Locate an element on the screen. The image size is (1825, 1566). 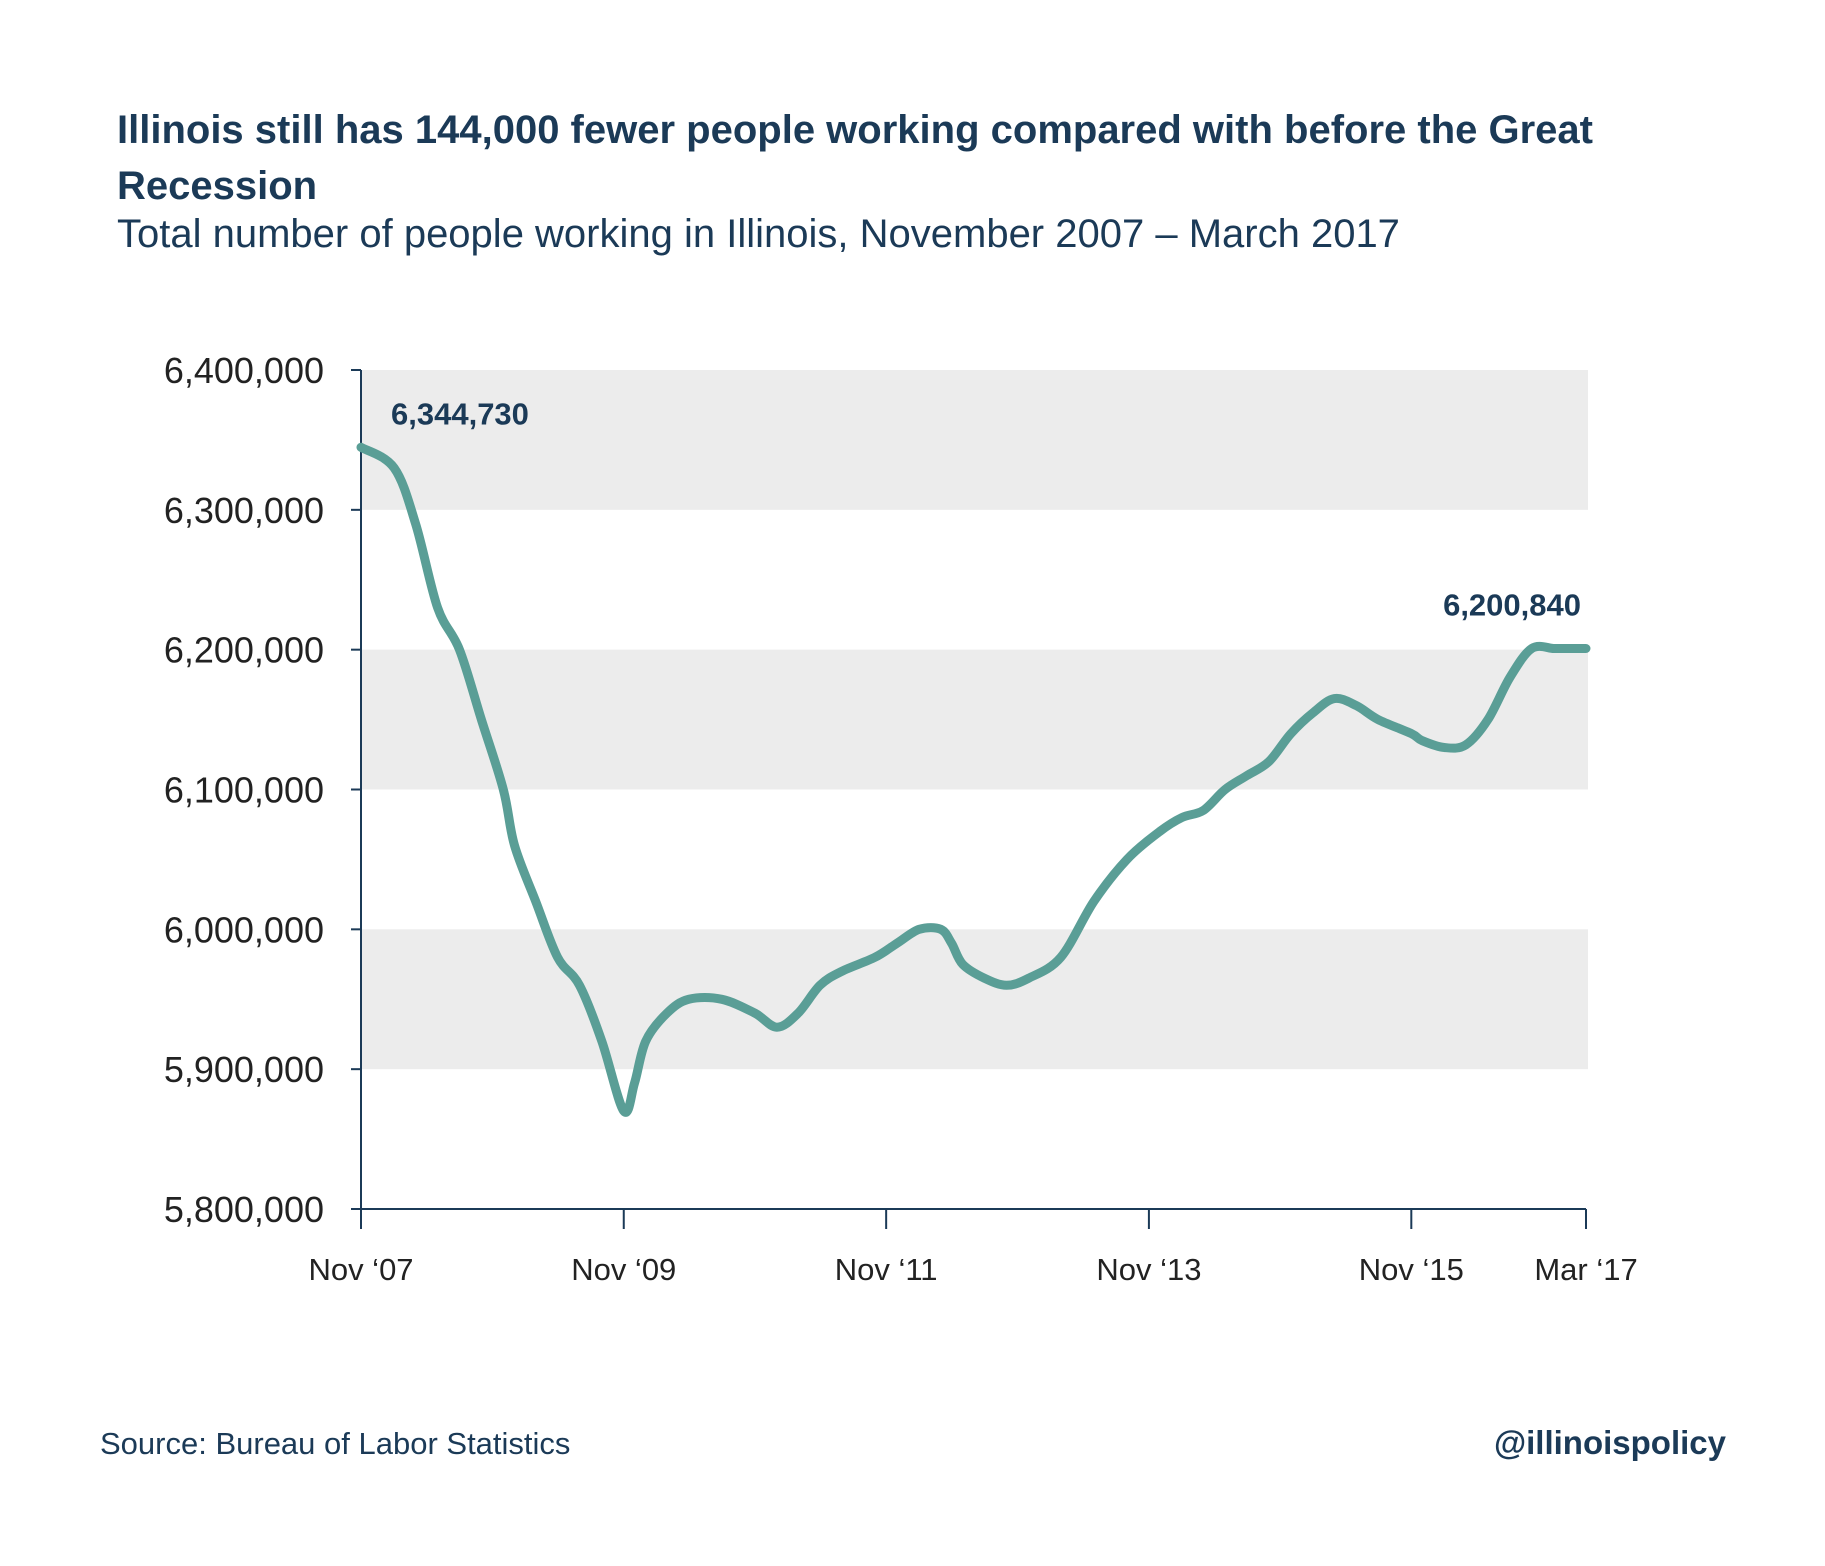
y-tick-label: 6,300,000 is located at coordinates (244, 510).